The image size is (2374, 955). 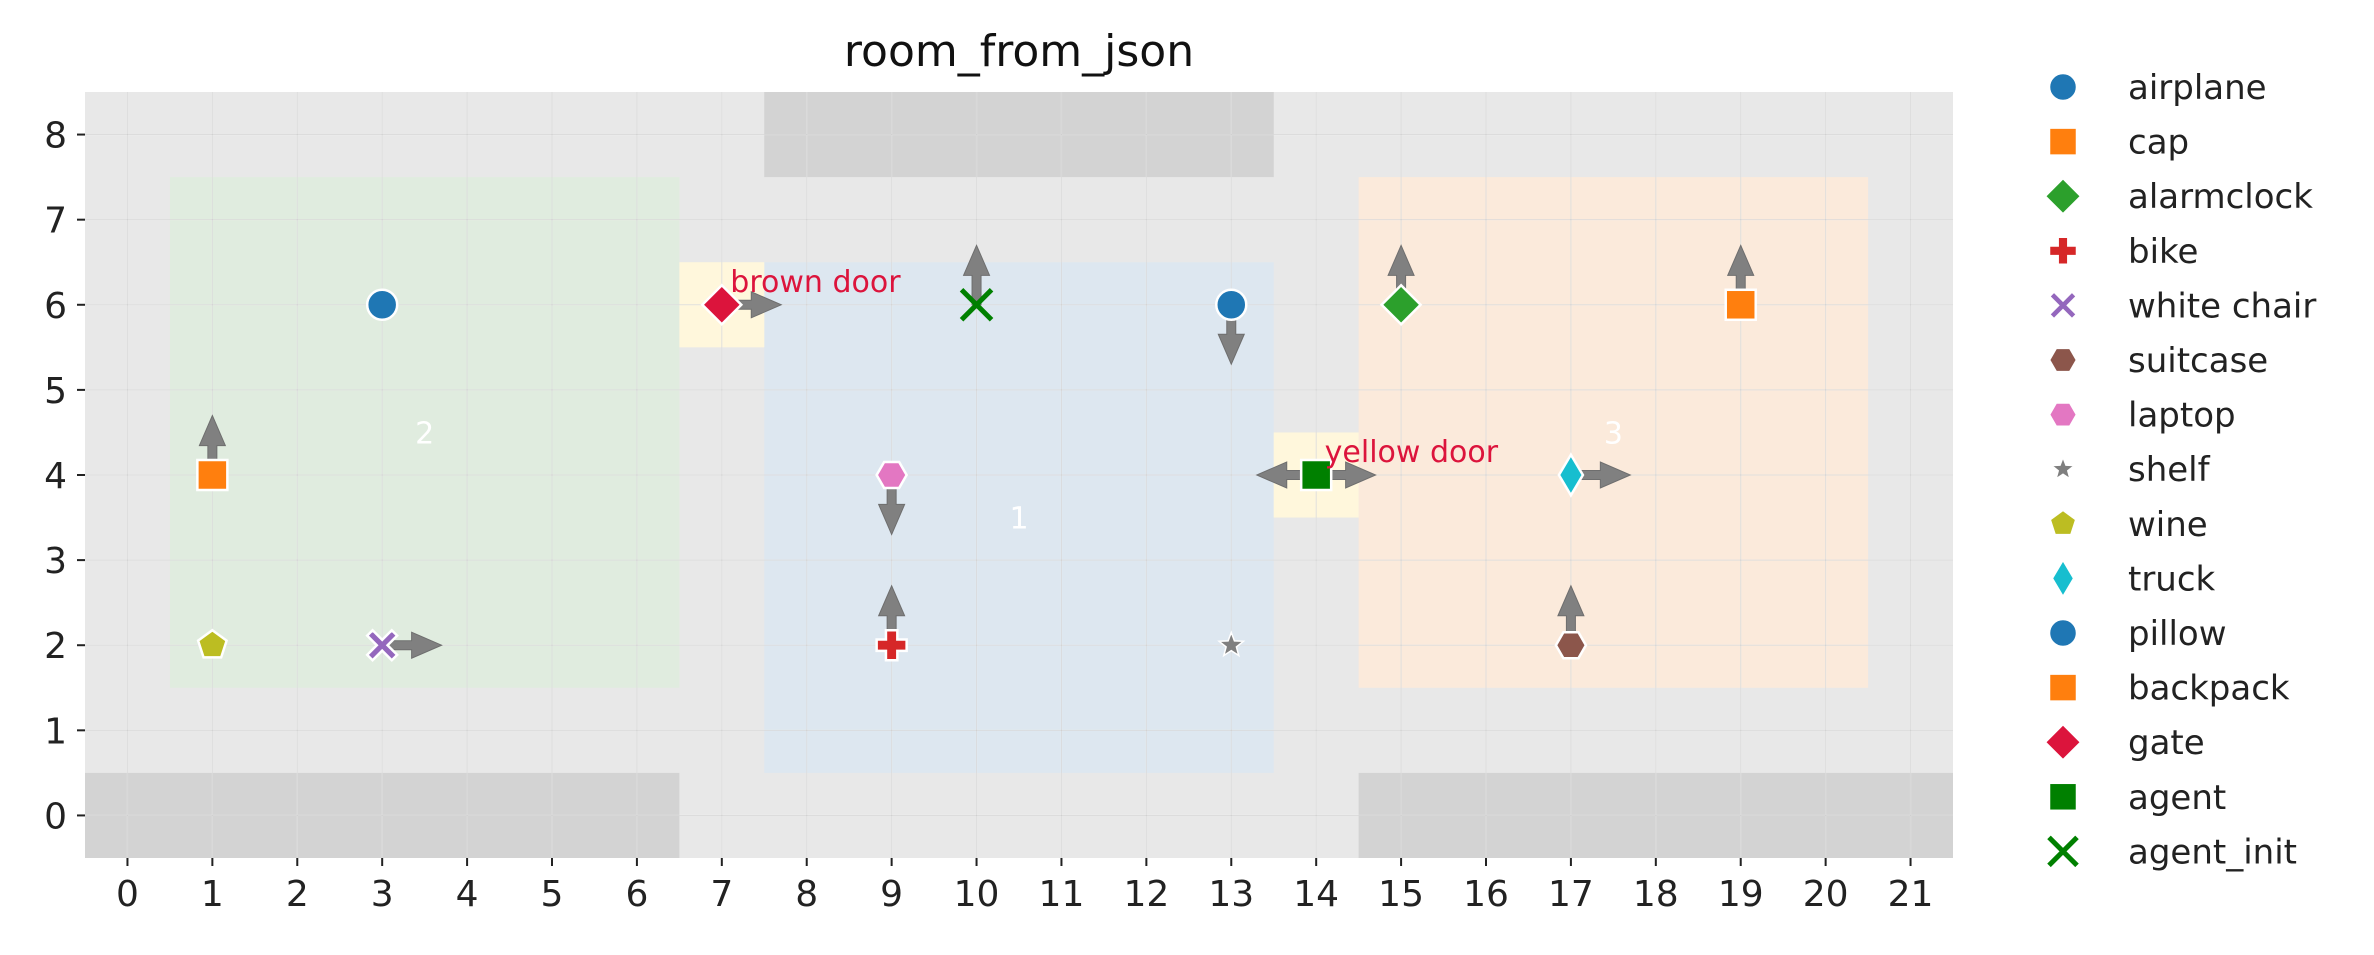 I want to click on x-tick-label: 7, so click(x=721, y=894).